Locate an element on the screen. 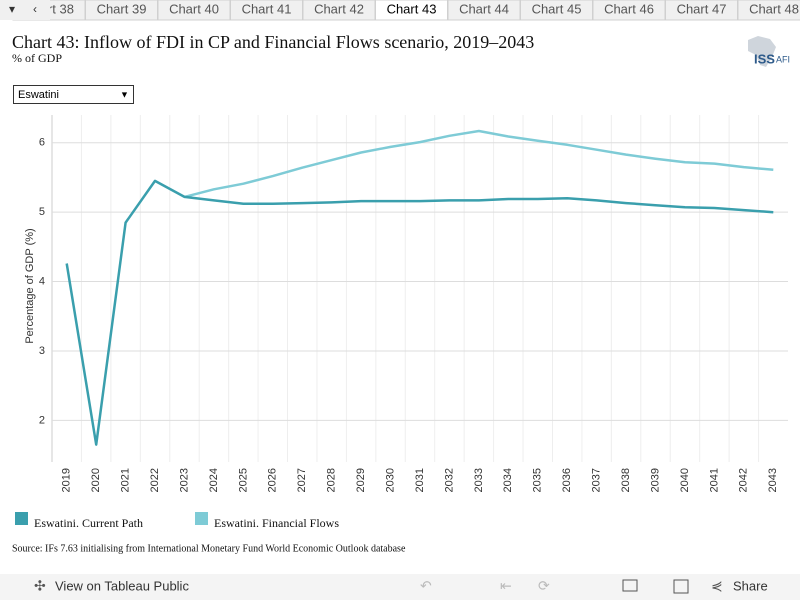 This screenshot has width=800, height=600. y-axis-title: Percentage of GDP (%) is located at coordinates (30, 285).